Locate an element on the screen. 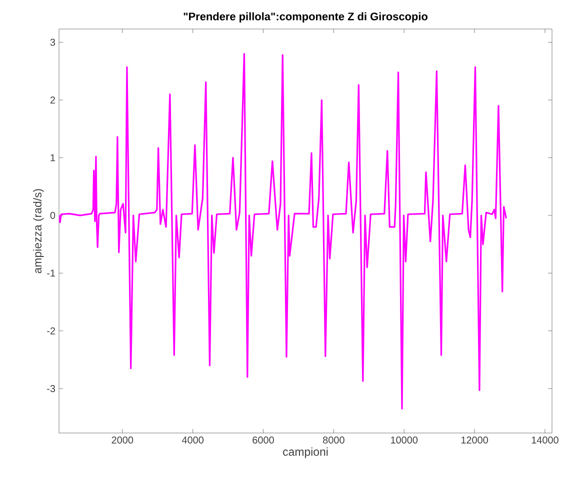 The width and height of the screenshot is (582, 486). x-tick-label: 4000 is located at coordinates (193, 440).